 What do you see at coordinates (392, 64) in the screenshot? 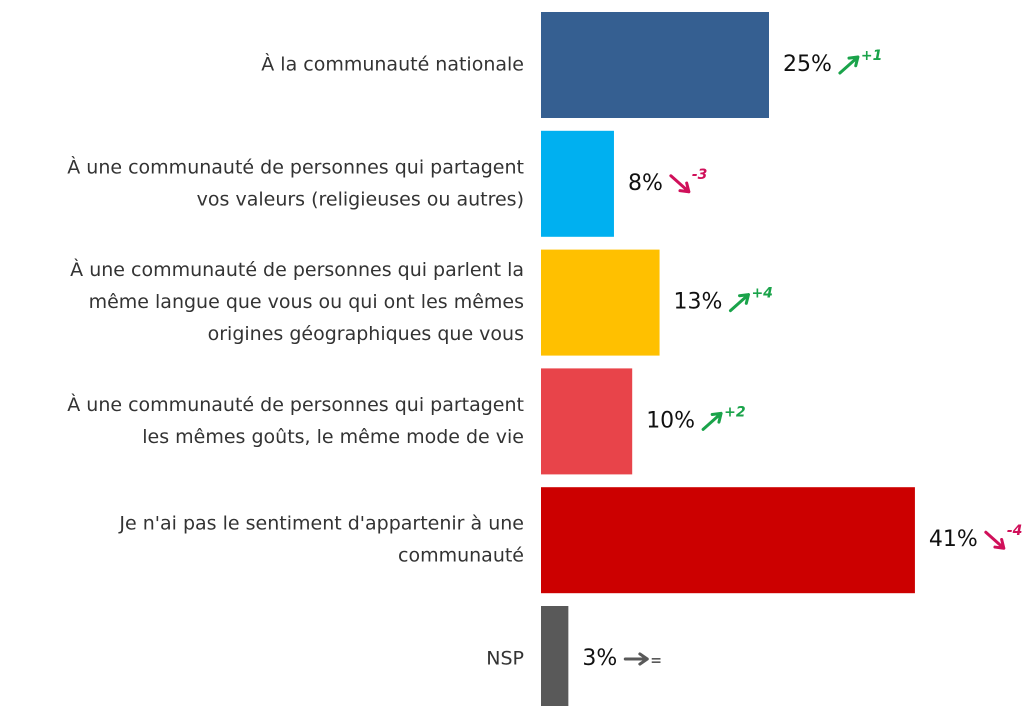
I see `category-label: À la communauté nationale` at bounding box center [392, 64].